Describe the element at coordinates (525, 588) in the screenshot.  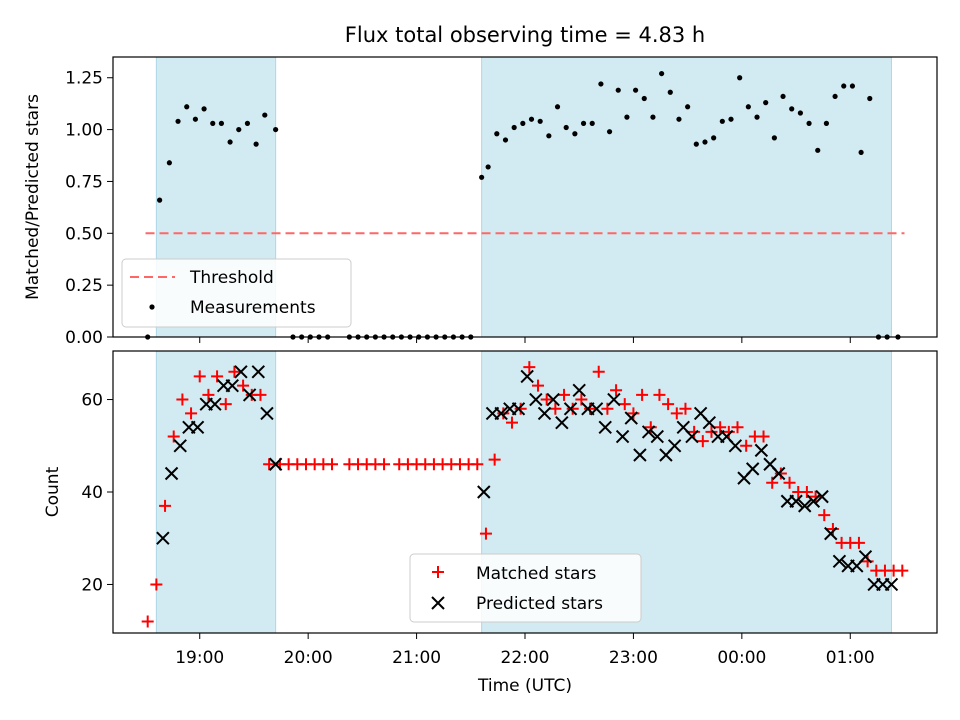
I see `bottom-legend-box` at that location.